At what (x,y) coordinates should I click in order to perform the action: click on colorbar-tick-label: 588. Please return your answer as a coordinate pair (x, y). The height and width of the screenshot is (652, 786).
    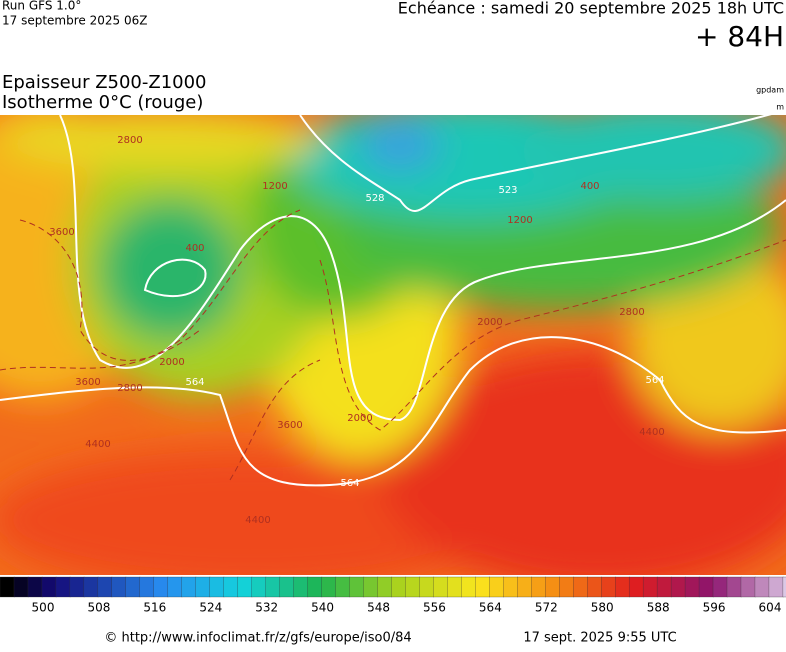
    Looking at the image, I should click on (658, 608).